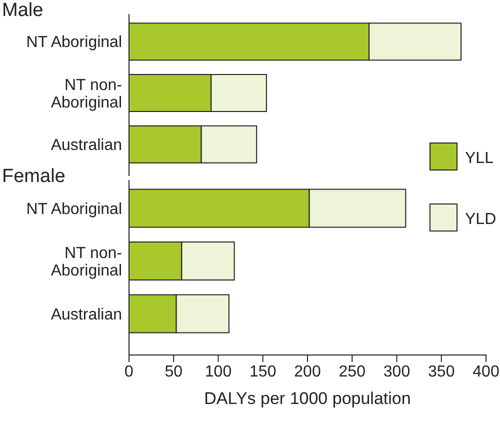 Image resolution: width=500 pixels, height=442 pixels. Describe the element at coordinates (263, 371) in the screenshot. I see `x-tick-label: 150` at that location.